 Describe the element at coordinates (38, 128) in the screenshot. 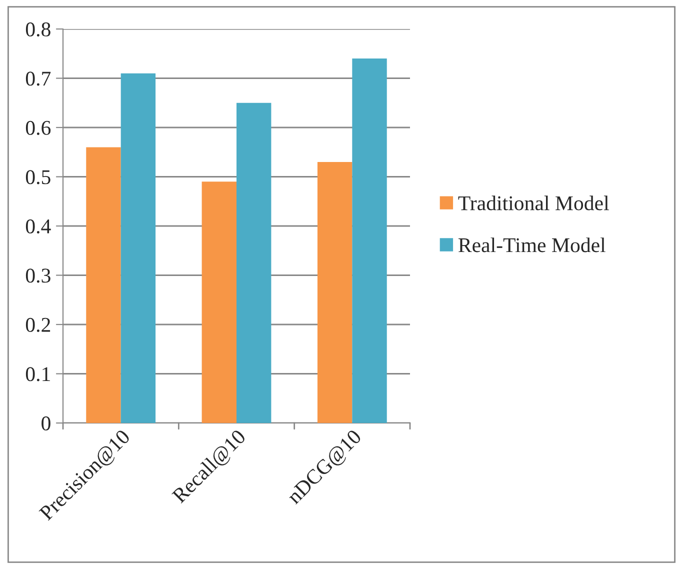

I see `y-tick-label: 0.6` at that location.